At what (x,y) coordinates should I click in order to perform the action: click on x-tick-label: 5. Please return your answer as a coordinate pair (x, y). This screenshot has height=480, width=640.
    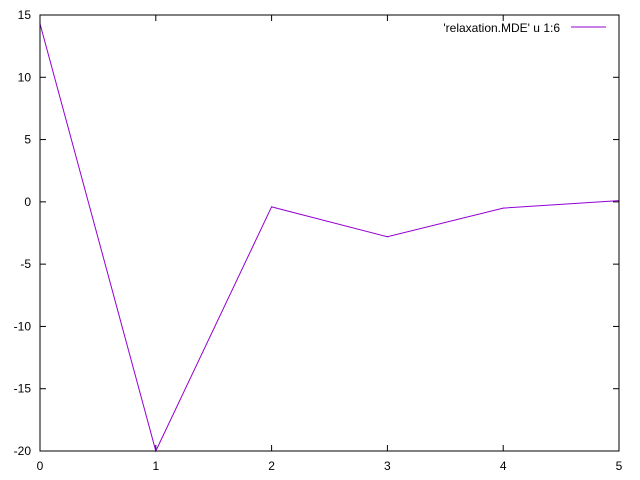
    Looking at the image, I should click on (619, 466).